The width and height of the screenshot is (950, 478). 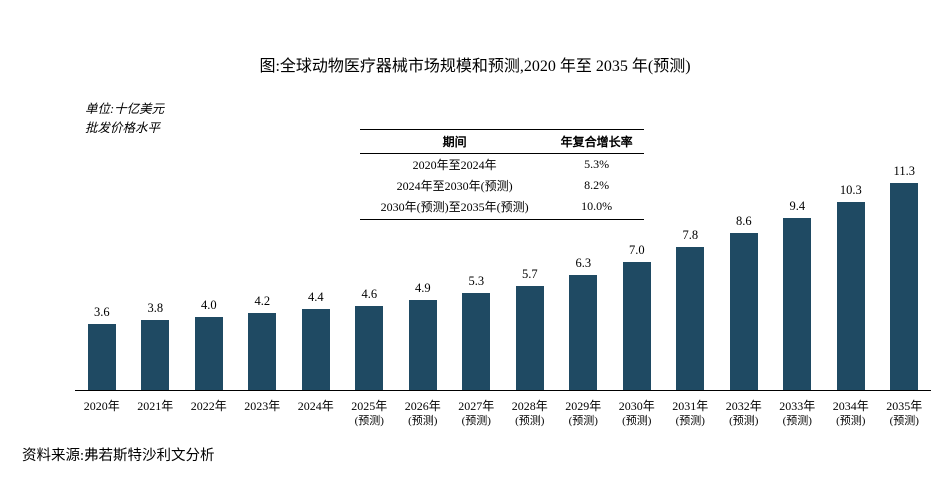 What do you see at coordinates (155, 406) in the screenshot?
I see `x-axis-label: 2021年` at bounding box center [155, 406].